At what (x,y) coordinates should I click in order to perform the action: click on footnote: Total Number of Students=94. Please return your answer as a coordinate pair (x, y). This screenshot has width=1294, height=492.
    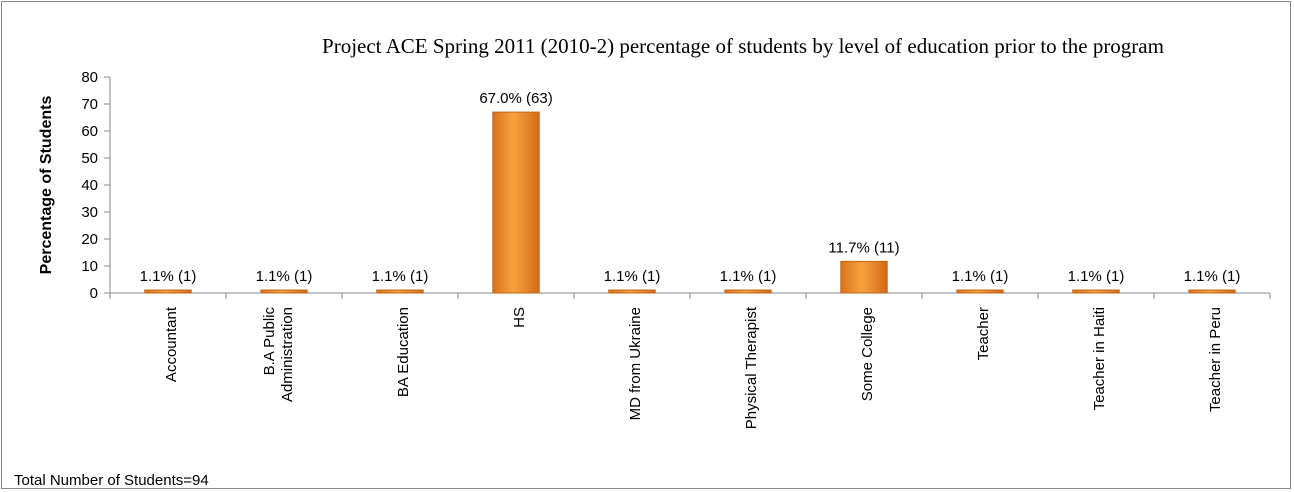
    Looking at the image, I should click on (111, 480).